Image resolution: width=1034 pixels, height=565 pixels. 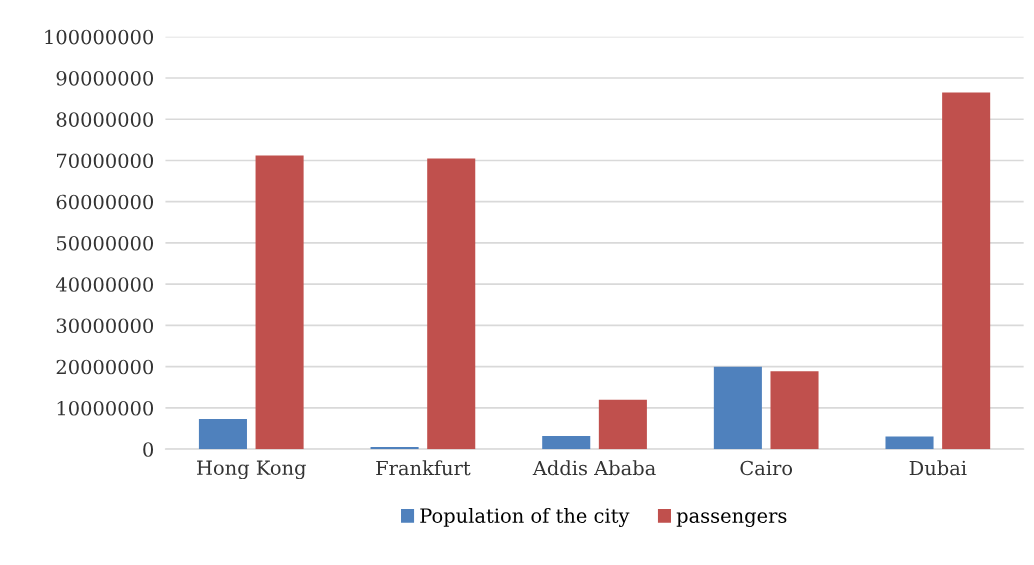 What do you see at coordinates (105, 408) in the screenshot?
I see `y-tick-label: 10000000` at bounding box center [105, 408].